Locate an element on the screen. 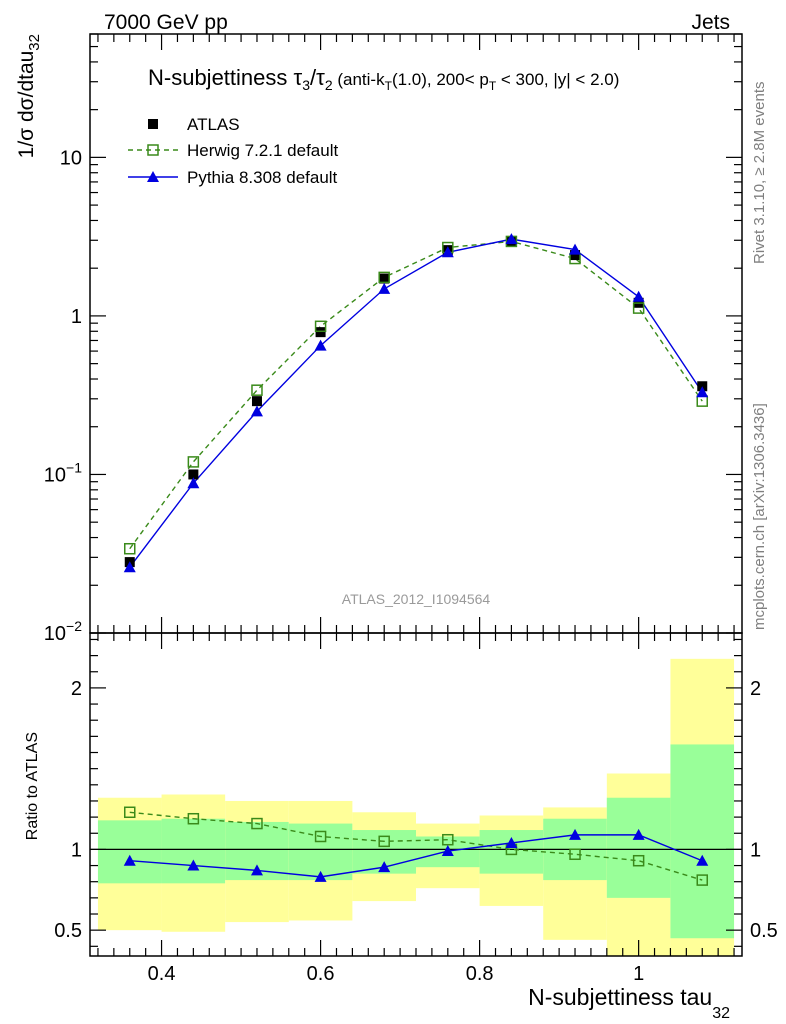 This screenshot has width=786, height=1024. ratio-y-tick-label-right: 0.5 is located at coordinates (764, 931).